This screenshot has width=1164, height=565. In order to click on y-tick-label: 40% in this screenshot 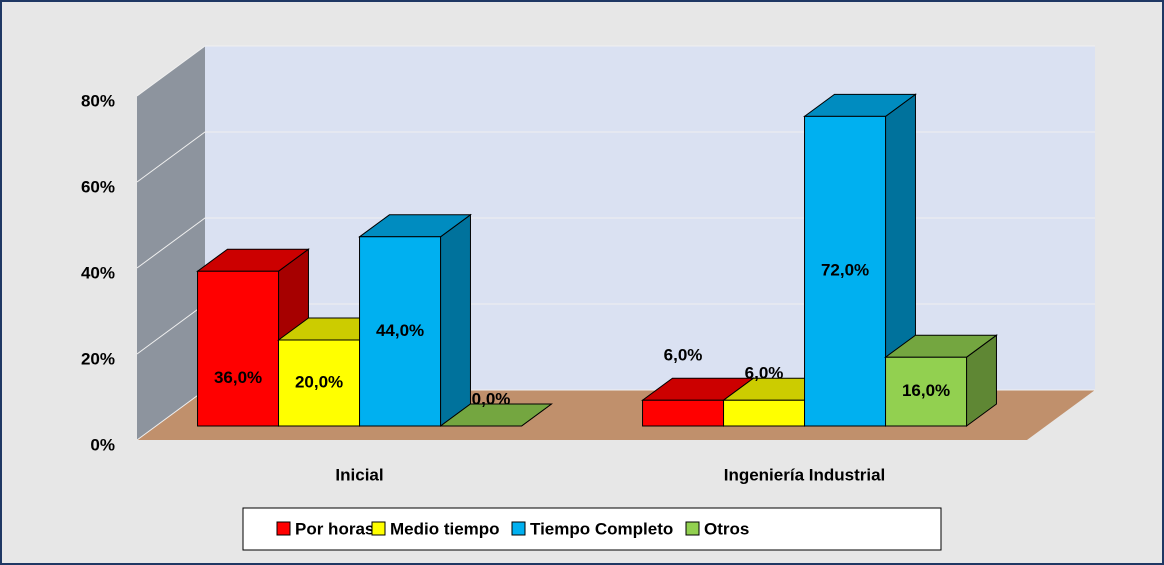, I will do `click(98, 272)`.